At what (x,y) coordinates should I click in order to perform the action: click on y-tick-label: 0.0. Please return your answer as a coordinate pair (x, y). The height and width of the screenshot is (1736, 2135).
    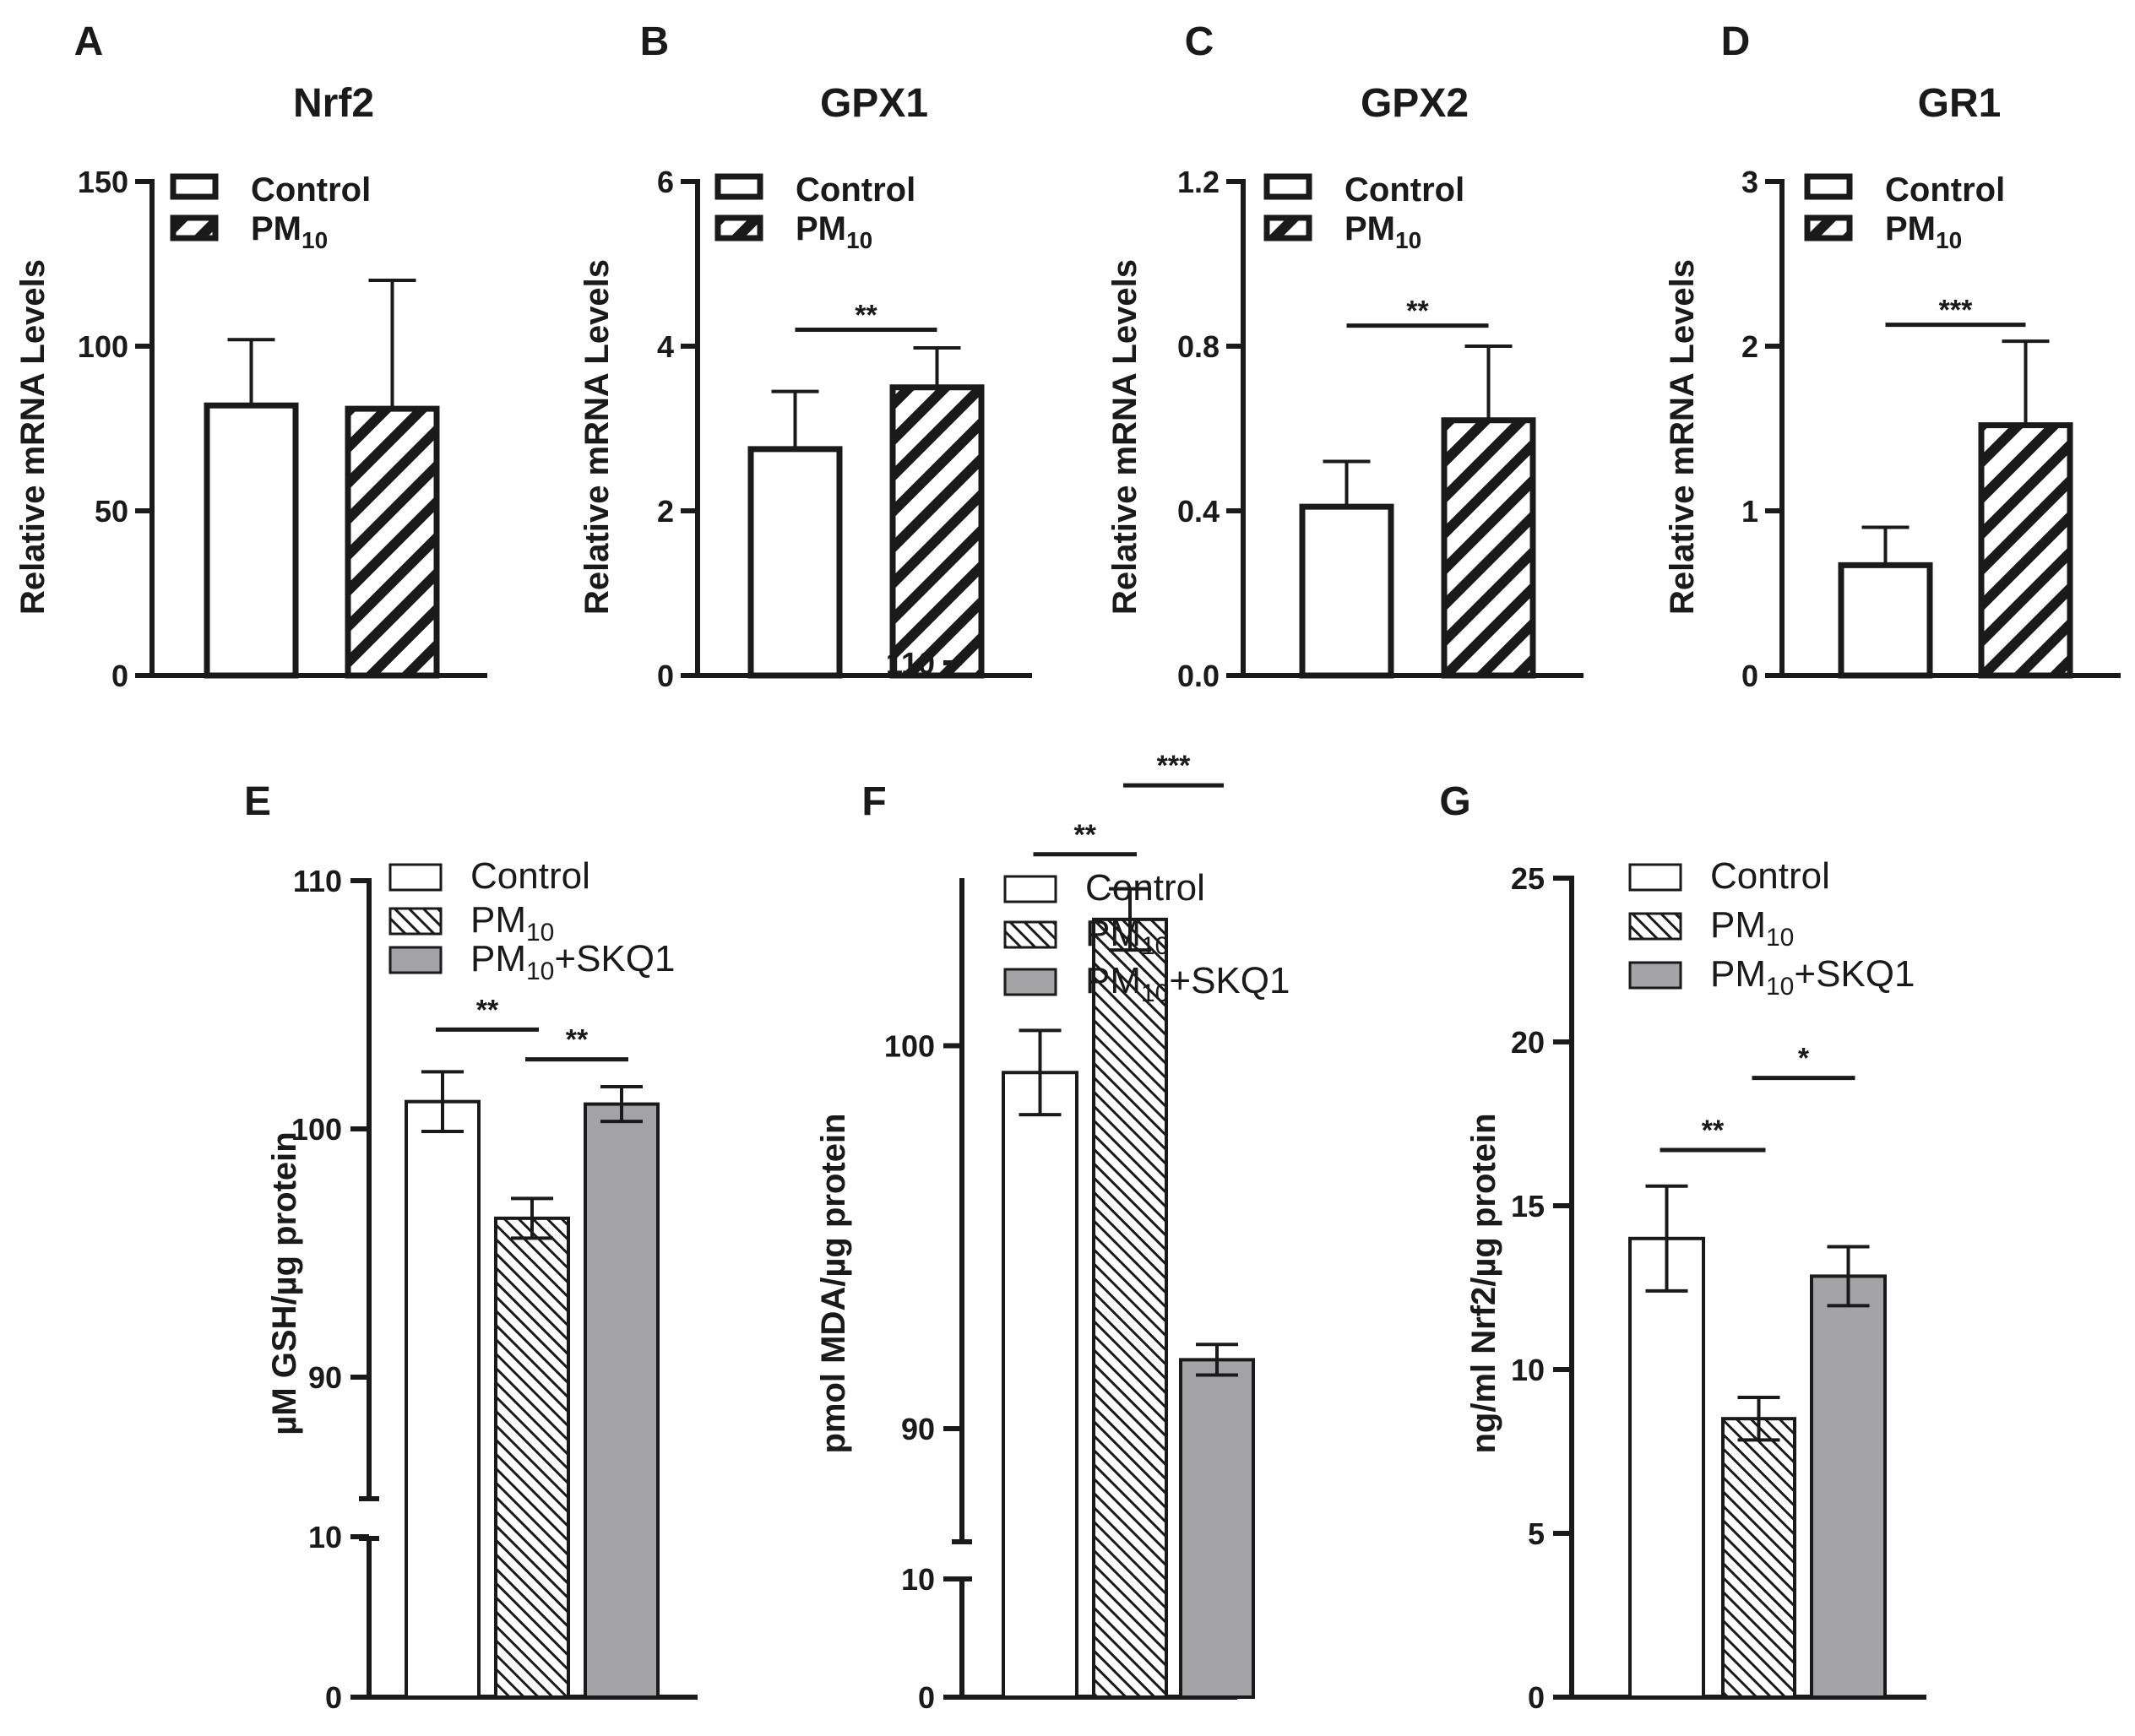
    Looking at the image, I should click on (1198, 676).